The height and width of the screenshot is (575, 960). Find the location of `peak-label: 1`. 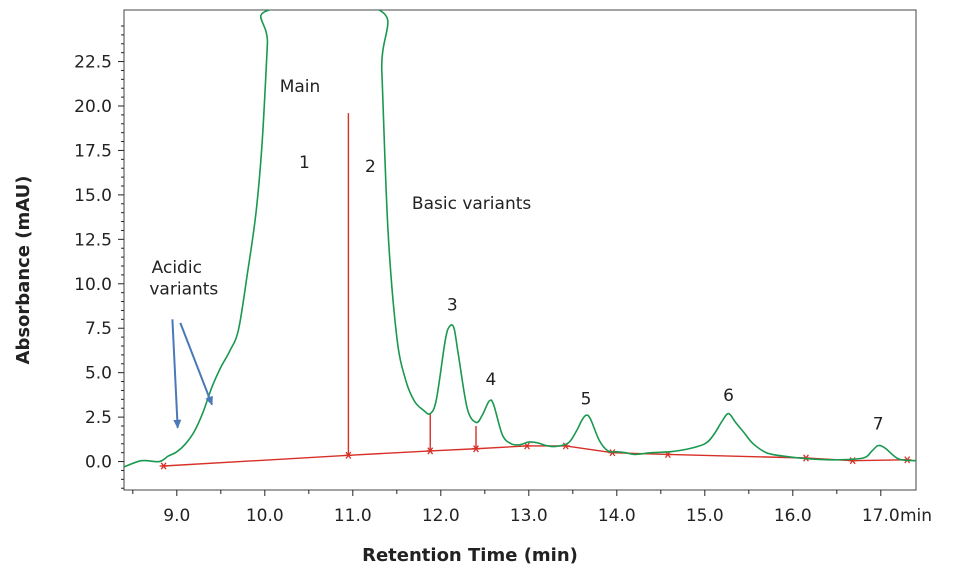

peak-label: 1 is located at coordinates (304, 163).